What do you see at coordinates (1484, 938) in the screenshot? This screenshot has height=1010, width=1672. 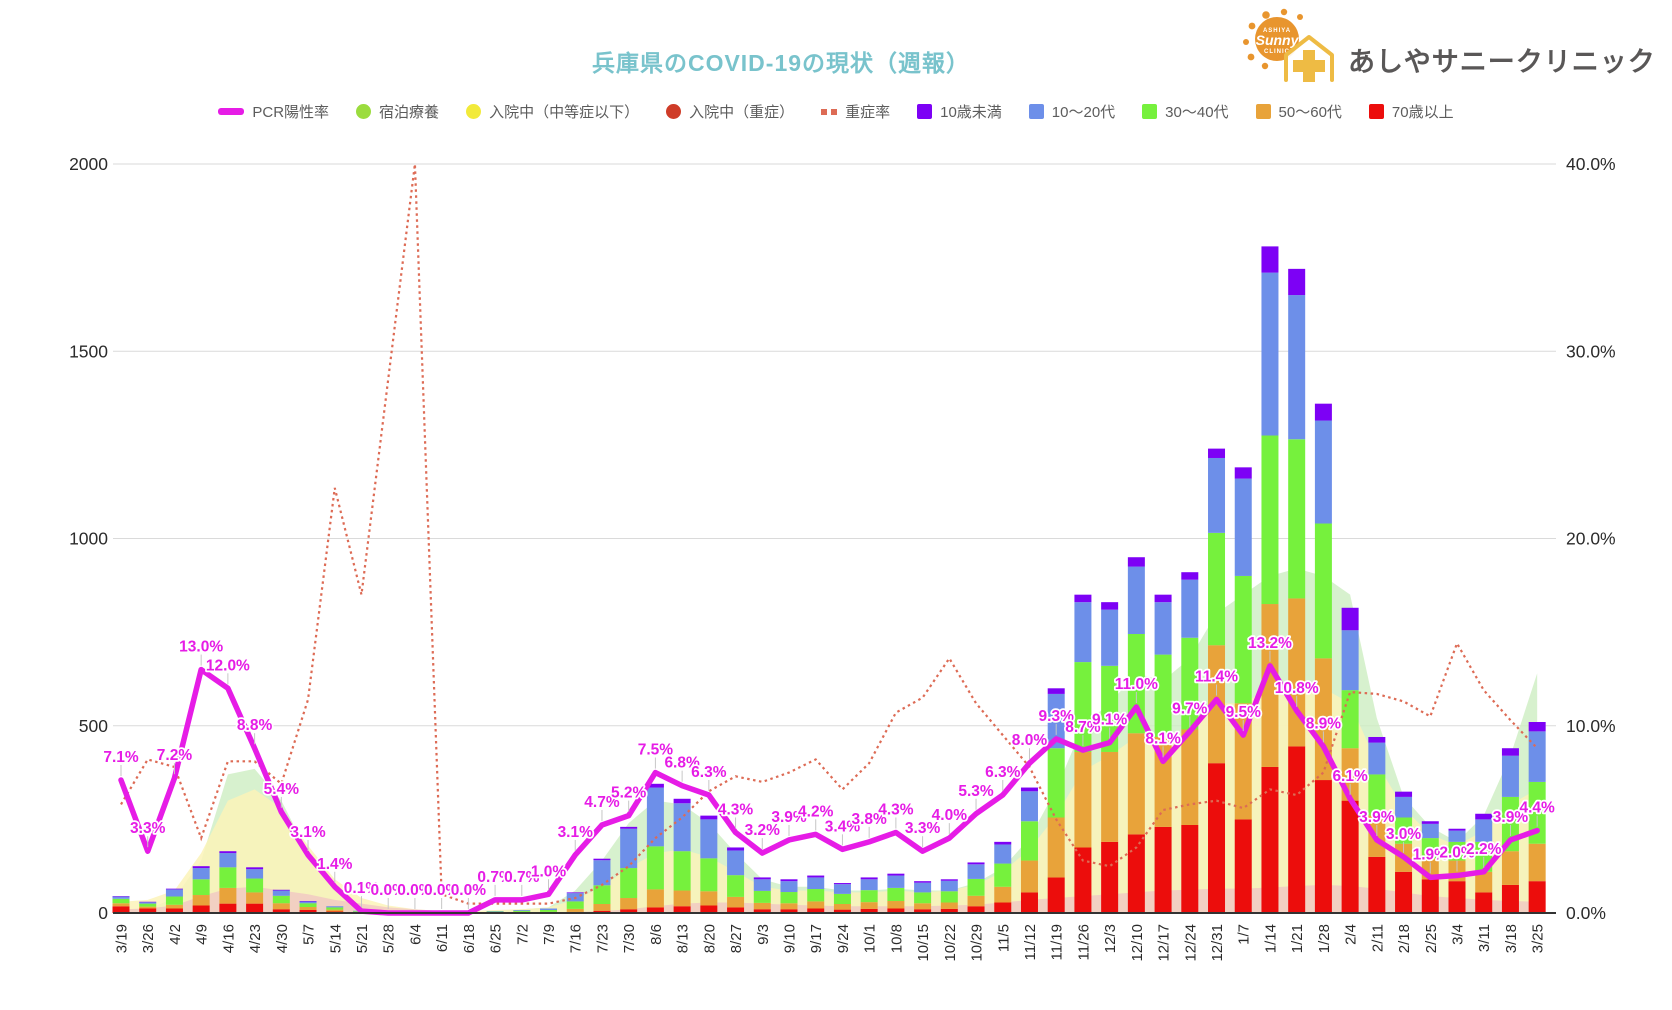 I see `x-axis-date-label: 3/11` at bounding box center [1484, 938].